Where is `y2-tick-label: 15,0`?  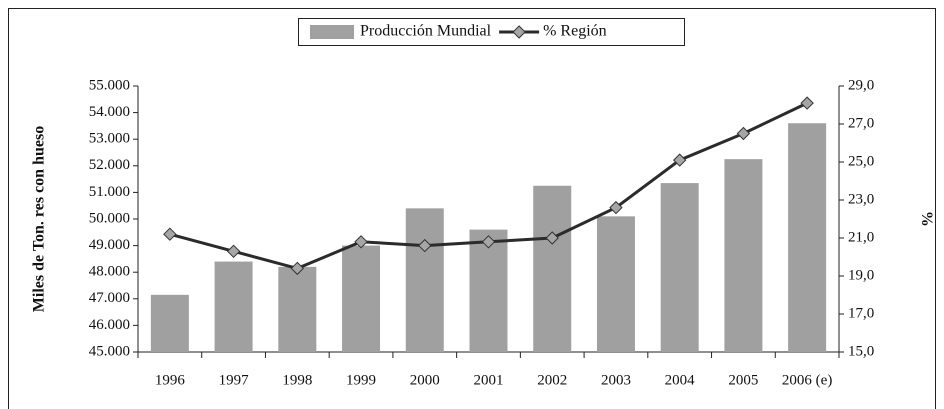 y2-tick-label: 15,0 is located at coordinates (861, 351).